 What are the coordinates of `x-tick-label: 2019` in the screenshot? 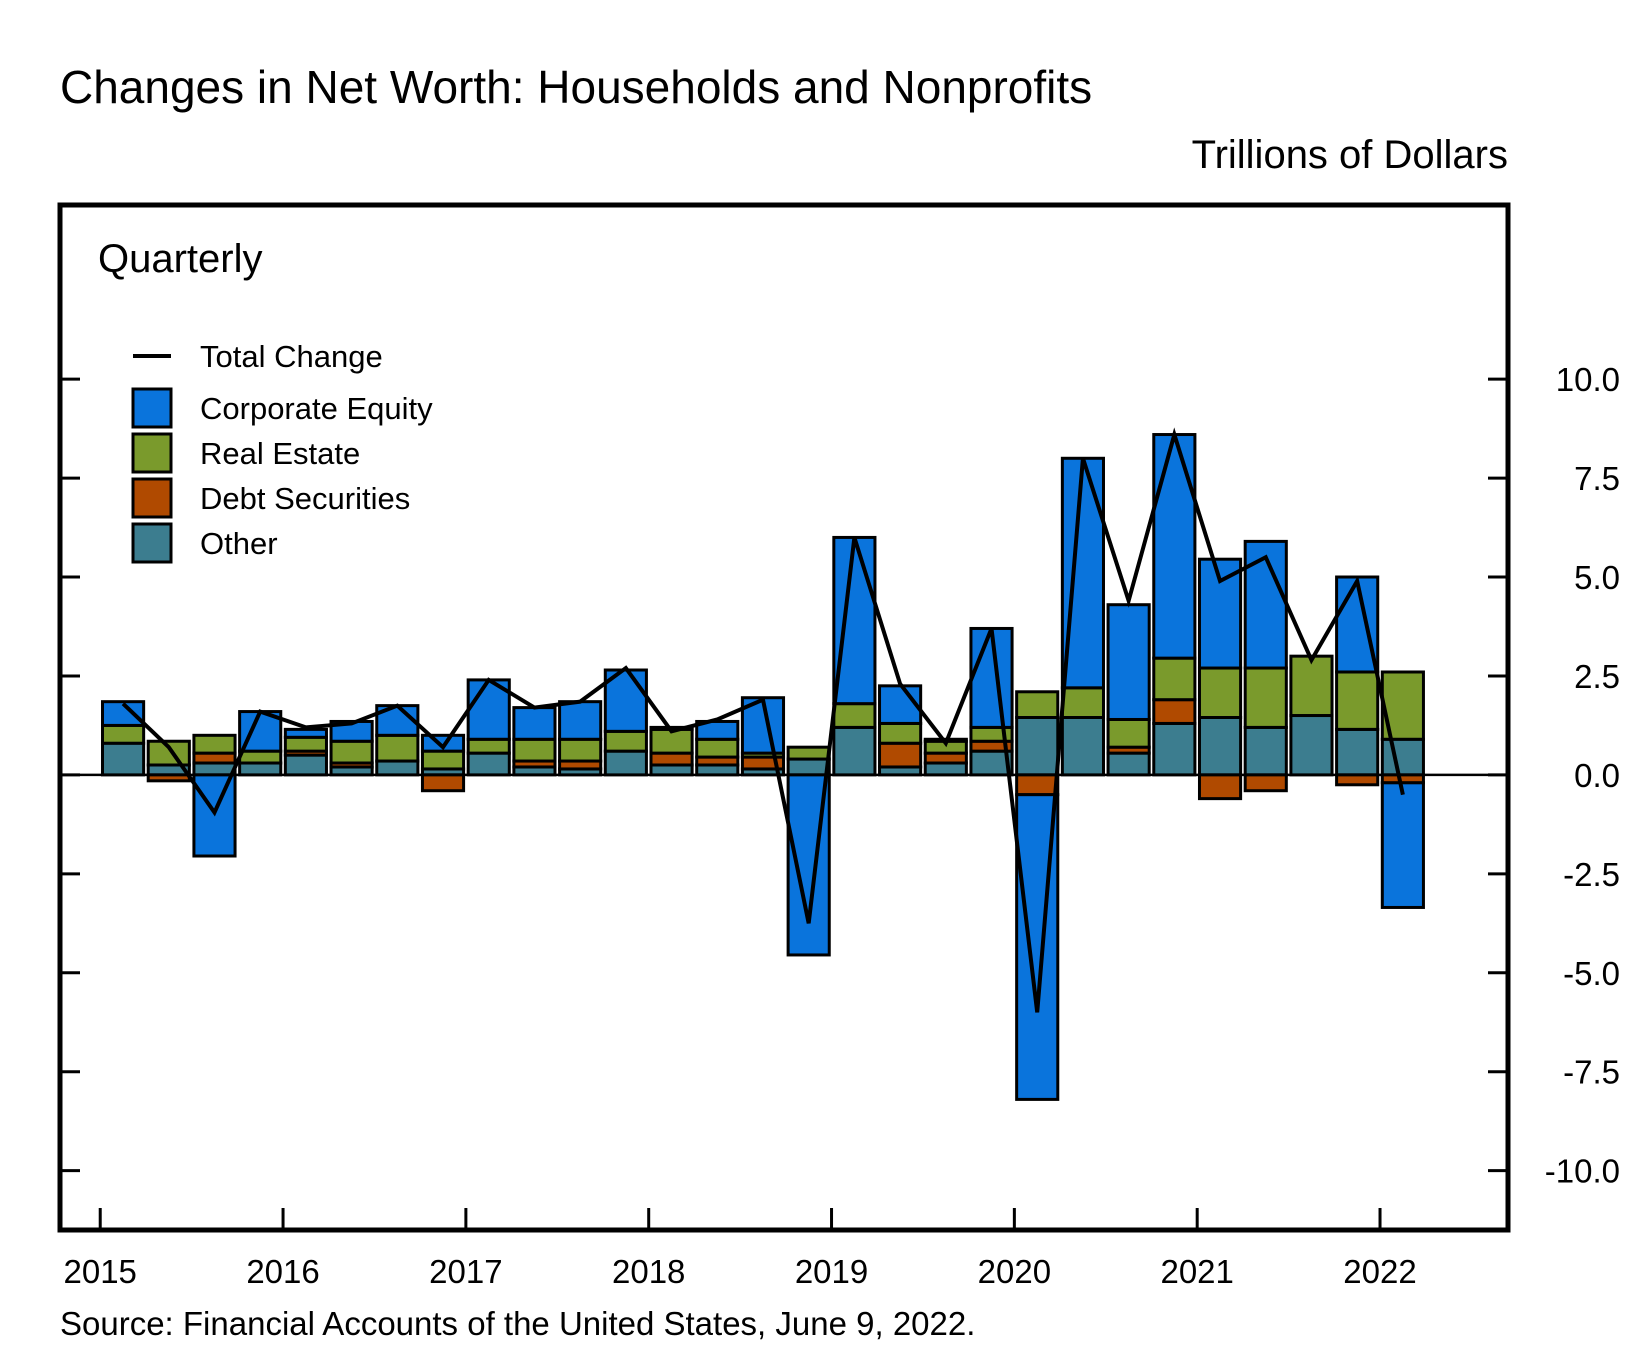 It's located at (831, 1271).